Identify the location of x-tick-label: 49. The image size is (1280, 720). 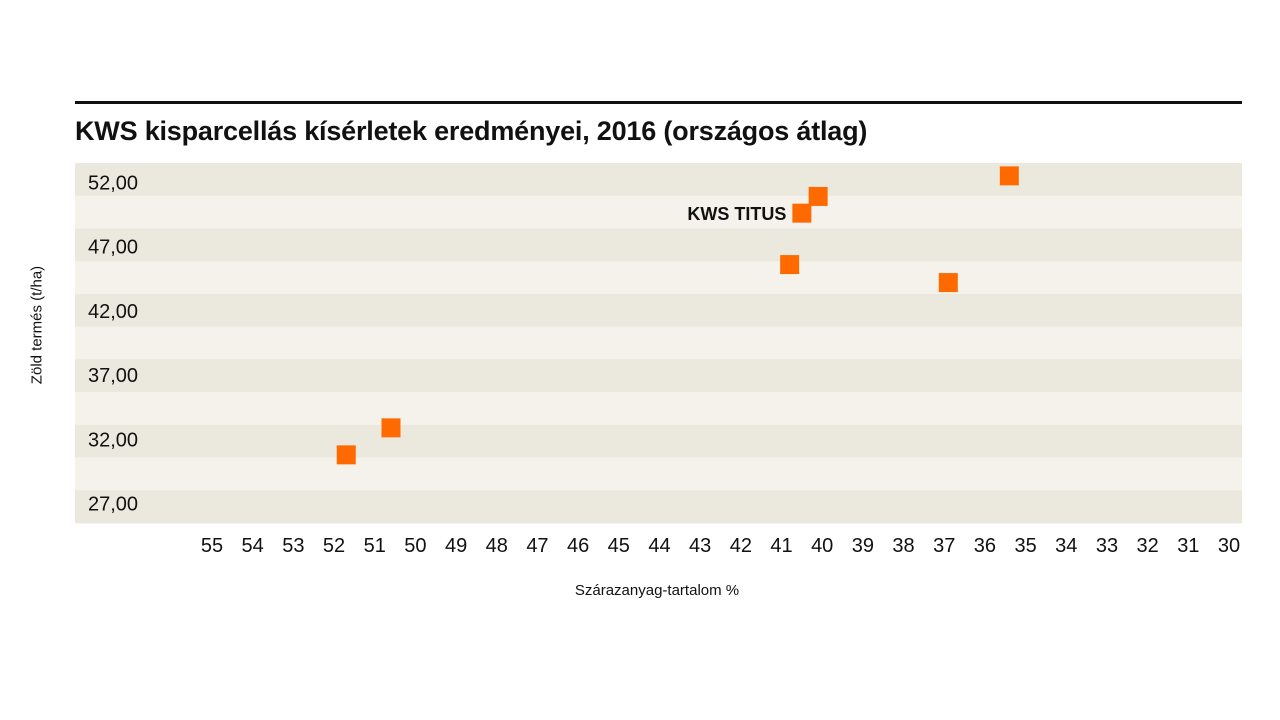
(456, 546).